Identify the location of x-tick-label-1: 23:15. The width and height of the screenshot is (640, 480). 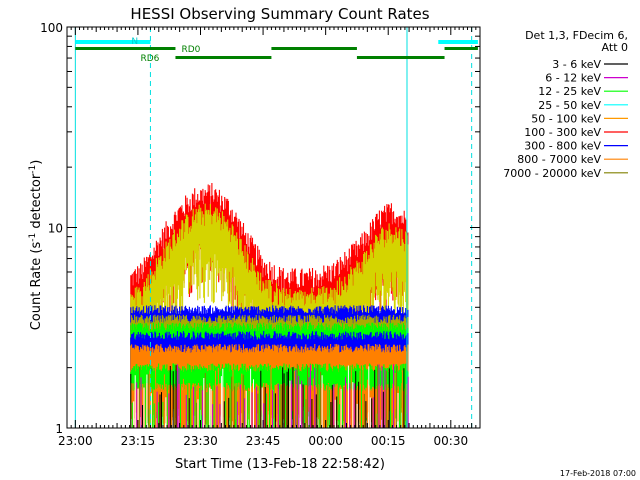
(138, 441).